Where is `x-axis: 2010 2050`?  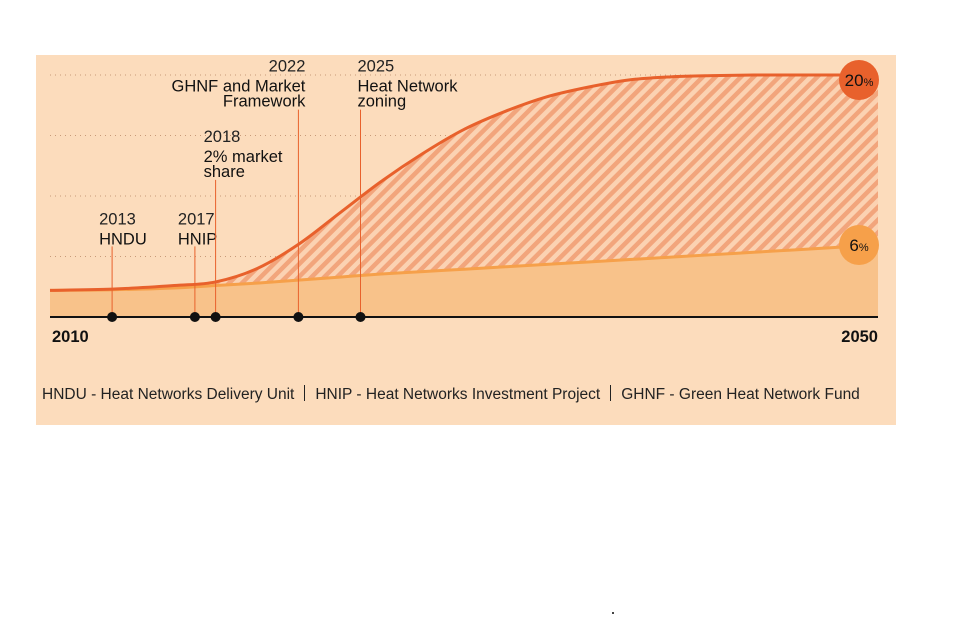
x-axis: 2010 2050 is located at coordinates (464, 331).